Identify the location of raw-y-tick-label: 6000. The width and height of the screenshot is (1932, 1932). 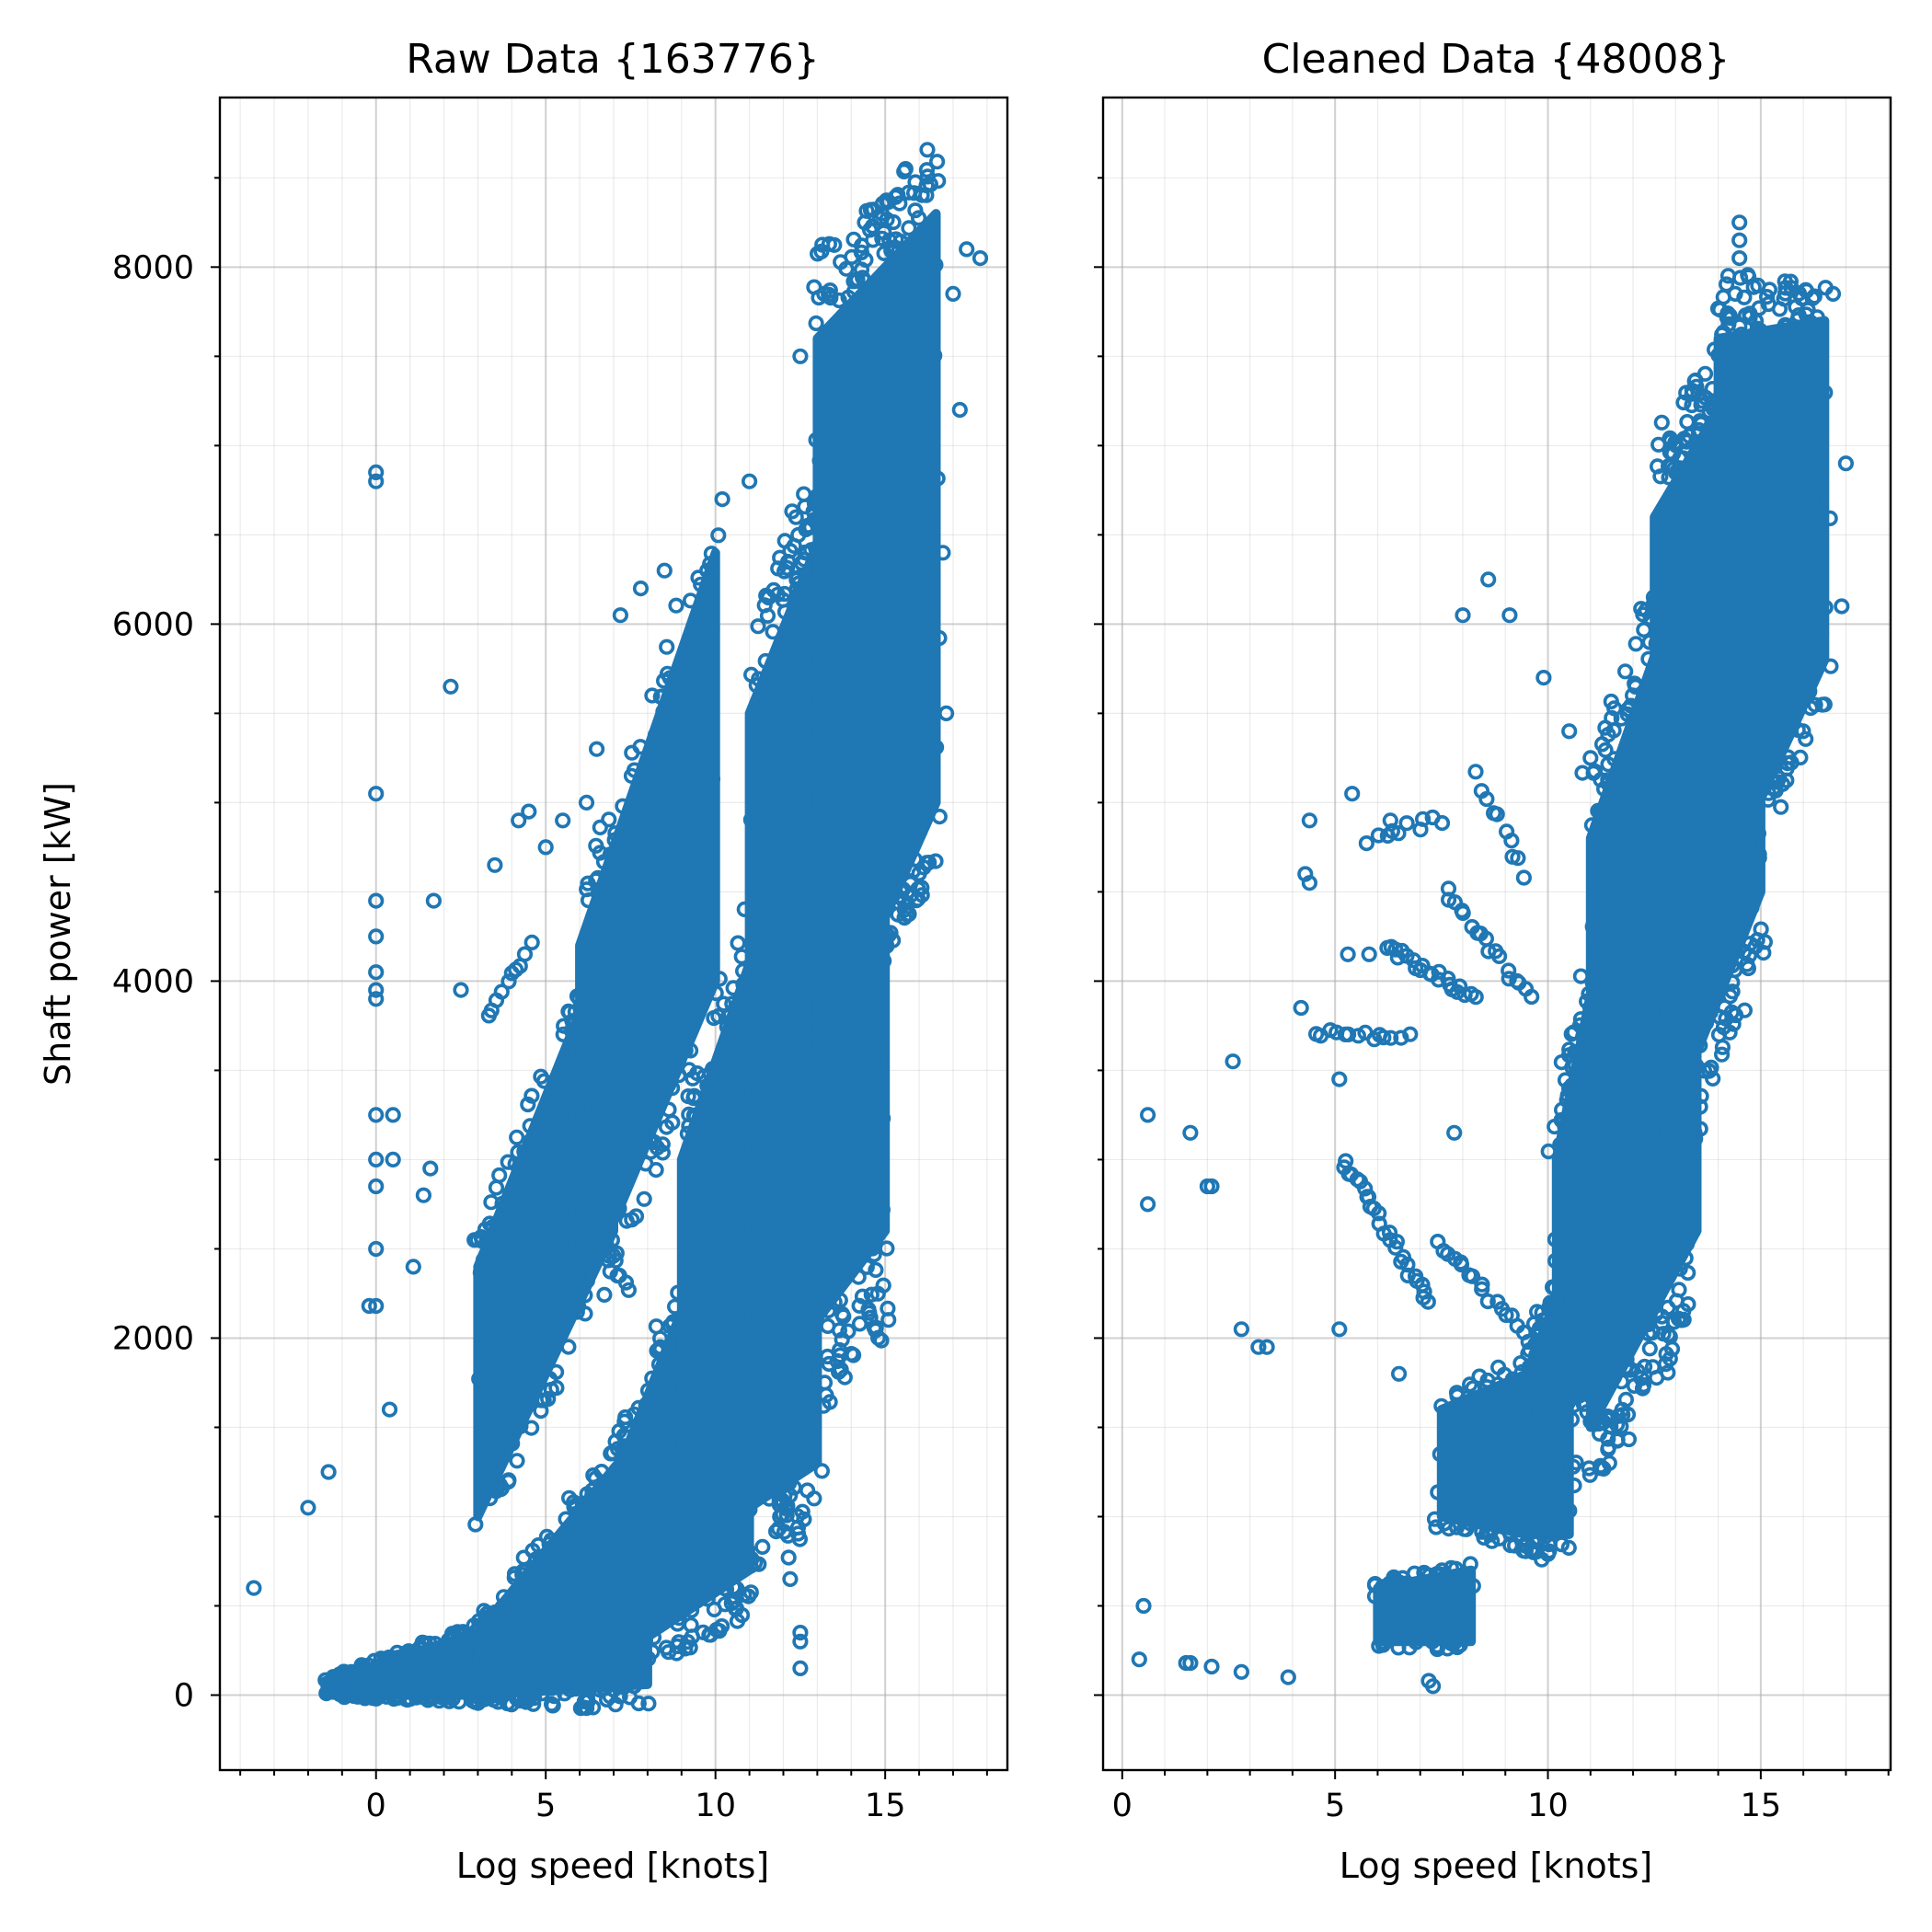
(153, 624).